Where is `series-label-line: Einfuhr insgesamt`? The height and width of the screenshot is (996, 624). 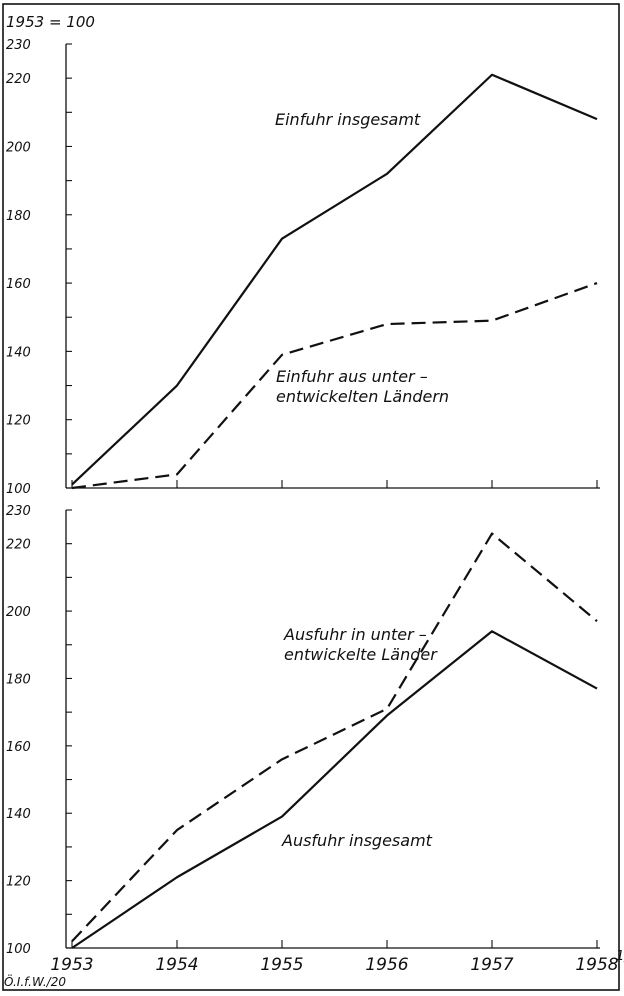
series-label-line: Einfuhr insgesamt is located at coordinates (348, 119).